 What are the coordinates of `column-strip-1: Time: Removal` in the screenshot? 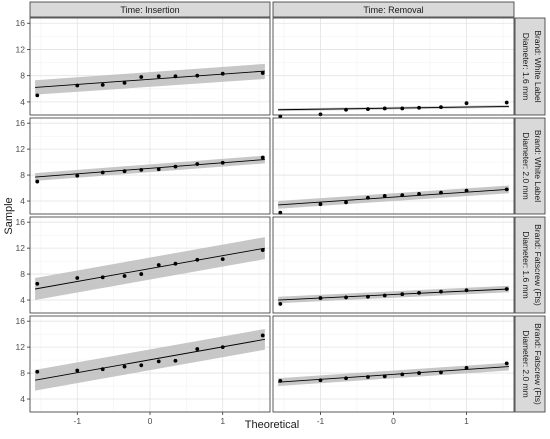 It's located at (393, 9).